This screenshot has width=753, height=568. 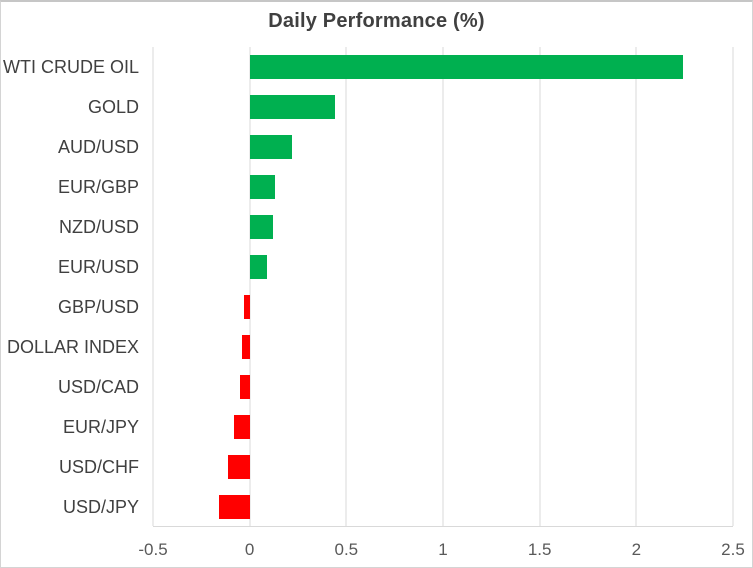 What do you see at coordinates (100, 507) in the screenshot?
I see `category-label: USD/JPY` at bounding box center [100, 507].